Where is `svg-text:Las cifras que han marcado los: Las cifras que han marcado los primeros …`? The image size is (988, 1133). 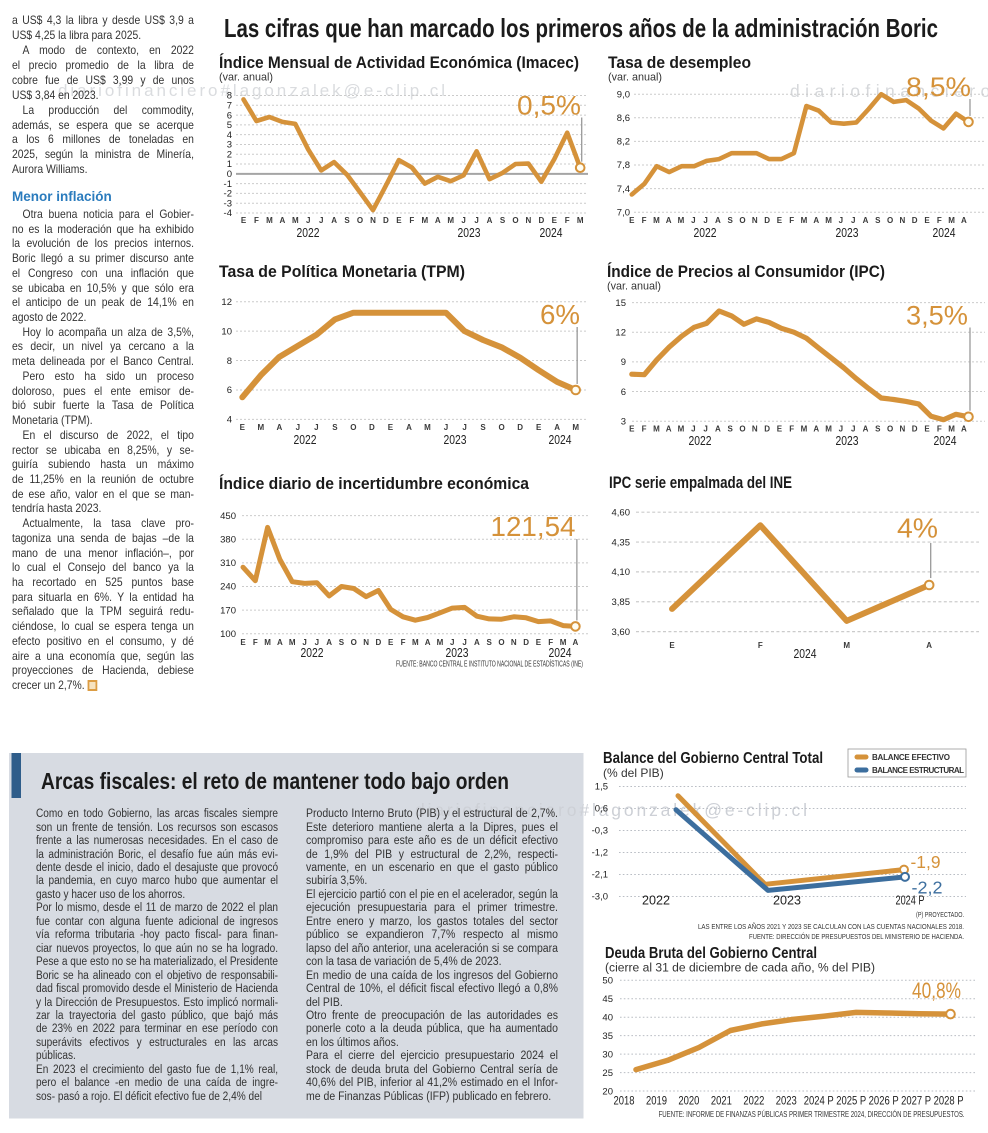
svg-text:Las cifras que han marcado los: Las cifras que han marcado los primeros … is located at coordinates (581, 28).